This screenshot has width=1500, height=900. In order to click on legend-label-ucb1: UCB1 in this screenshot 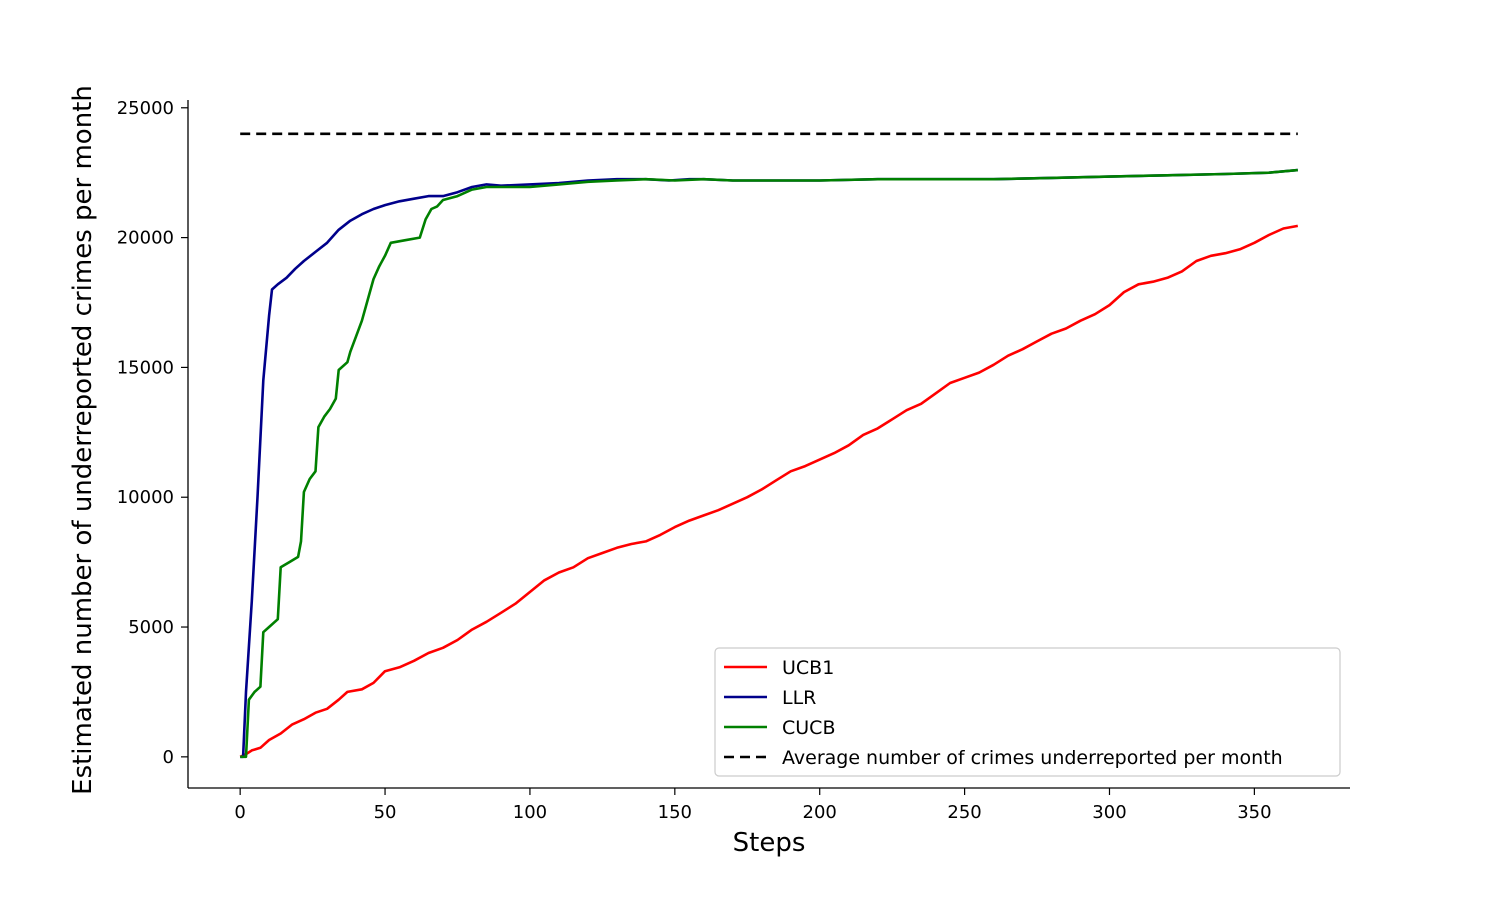, I will do `click(808, 668)`.